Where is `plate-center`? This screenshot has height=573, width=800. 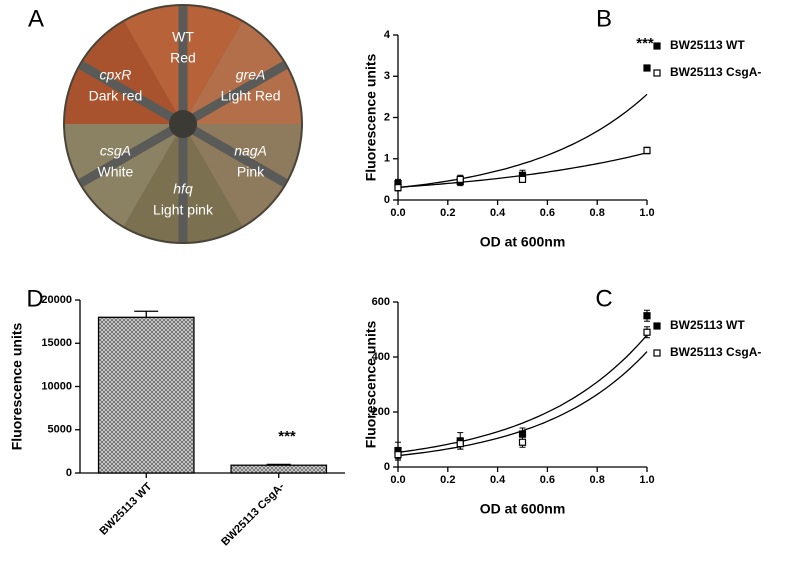 plate-center is located at coordinates (183, 124).